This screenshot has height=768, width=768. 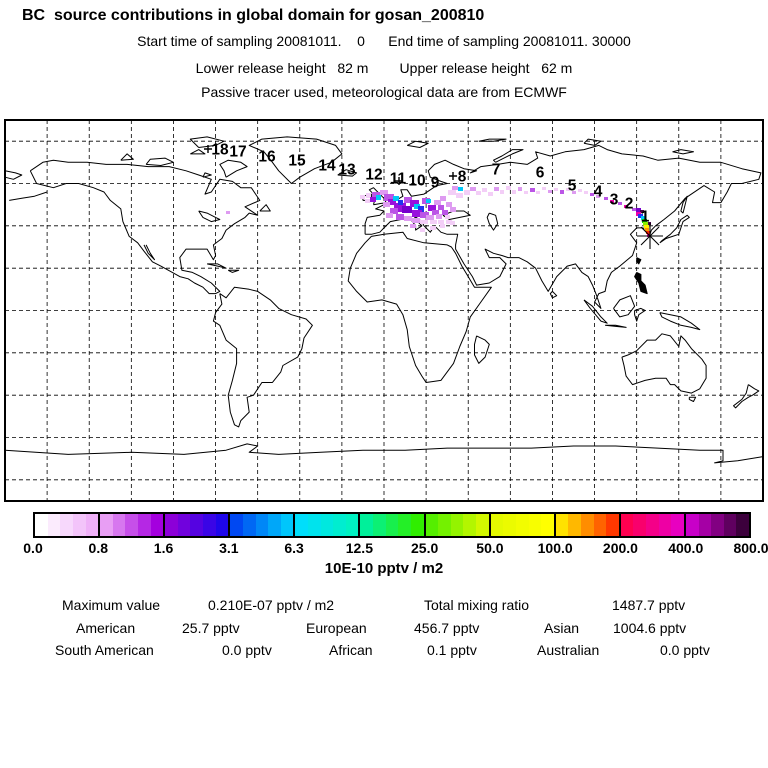 I want to click on trajectory-hour-label: 7, so click(x=496, y=170).